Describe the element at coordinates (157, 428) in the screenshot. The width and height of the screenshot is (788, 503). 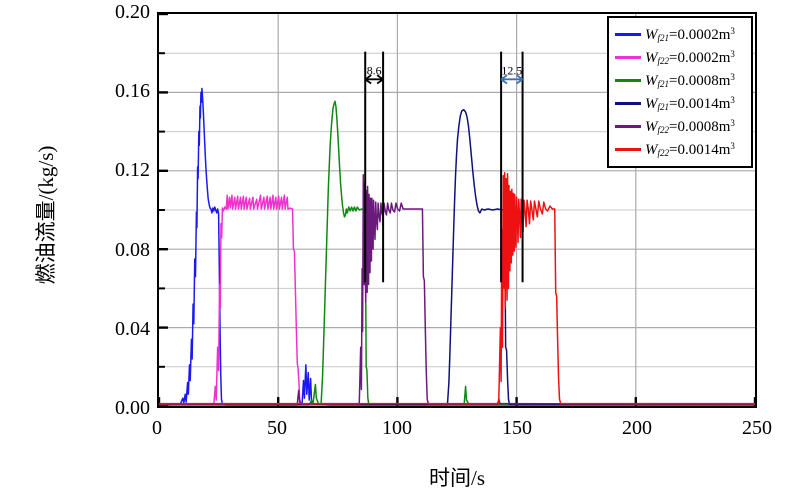
I see `x-axis-tick-label: 0` at that location.